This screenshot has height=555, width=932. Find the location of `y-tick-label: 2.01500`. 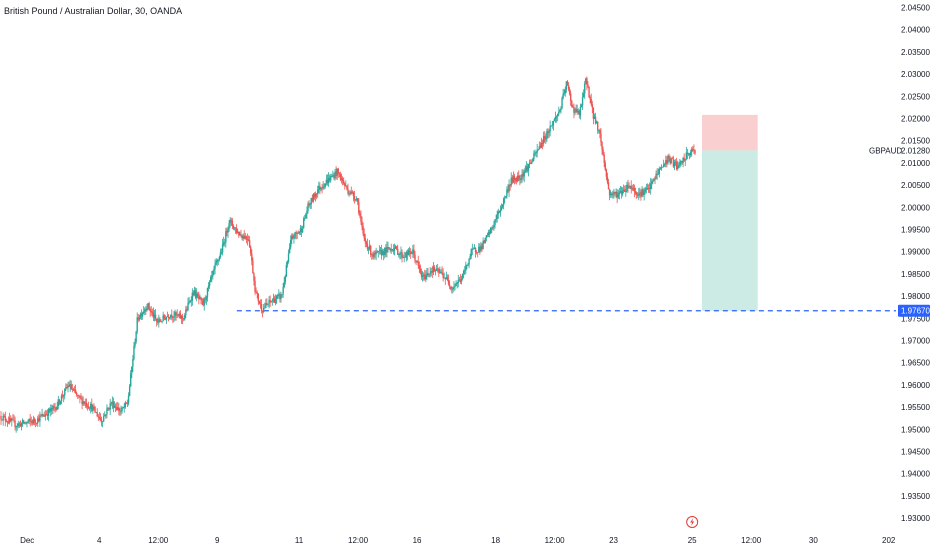

y-tick-label: 2.01500 is located at coordinates (915, 141).